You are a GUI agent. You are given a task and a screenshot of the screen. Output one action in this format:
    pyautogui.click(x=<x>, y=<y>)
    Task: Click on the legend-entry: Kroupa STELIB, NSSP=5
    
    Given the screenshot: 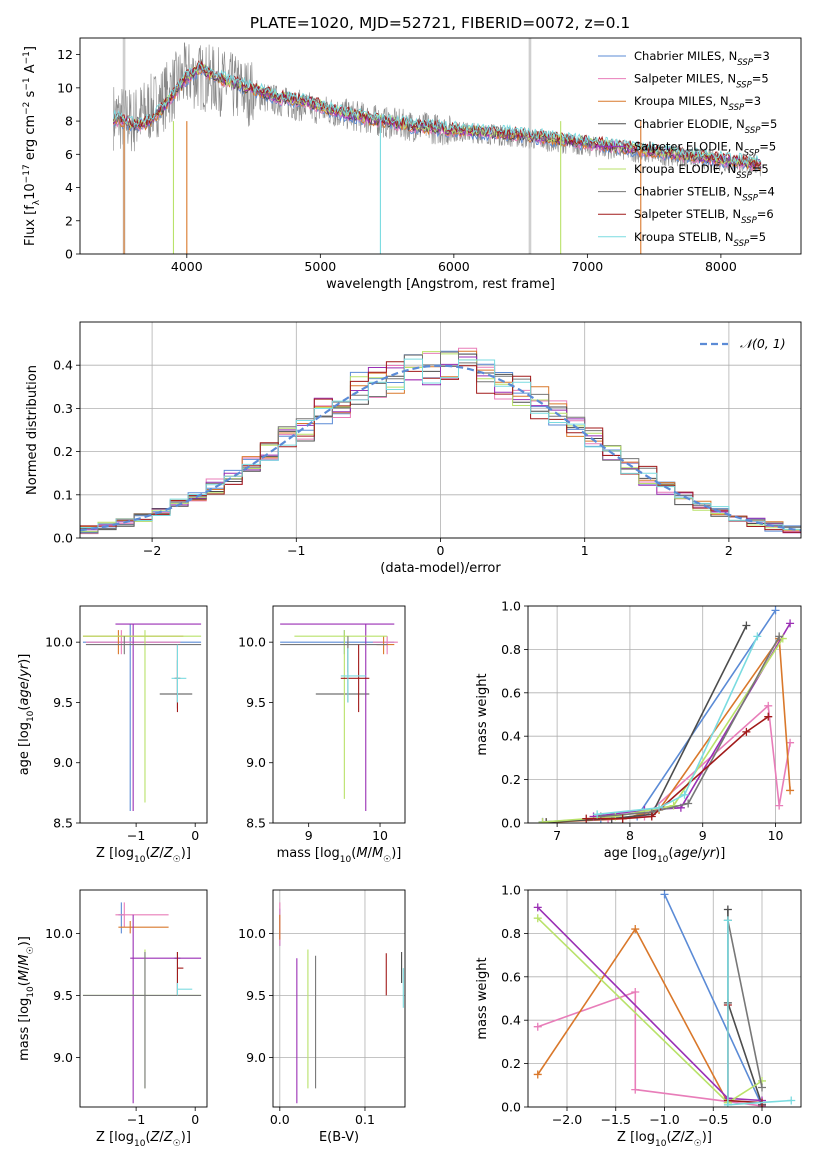 What is the action you would take?
    pyautogui.click(x=700, y=239)
    